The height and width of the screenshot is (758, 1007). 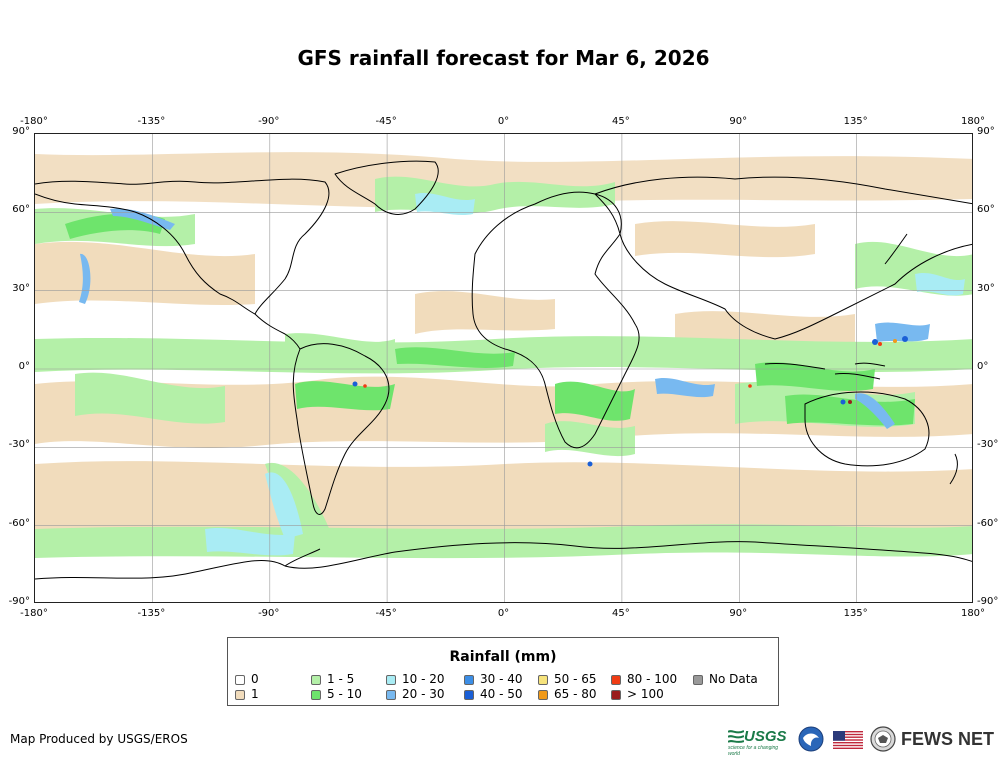 I want to click on map-title: GFS rainfall forecast for Mar 6, 2026, so click(x=503, y=58).